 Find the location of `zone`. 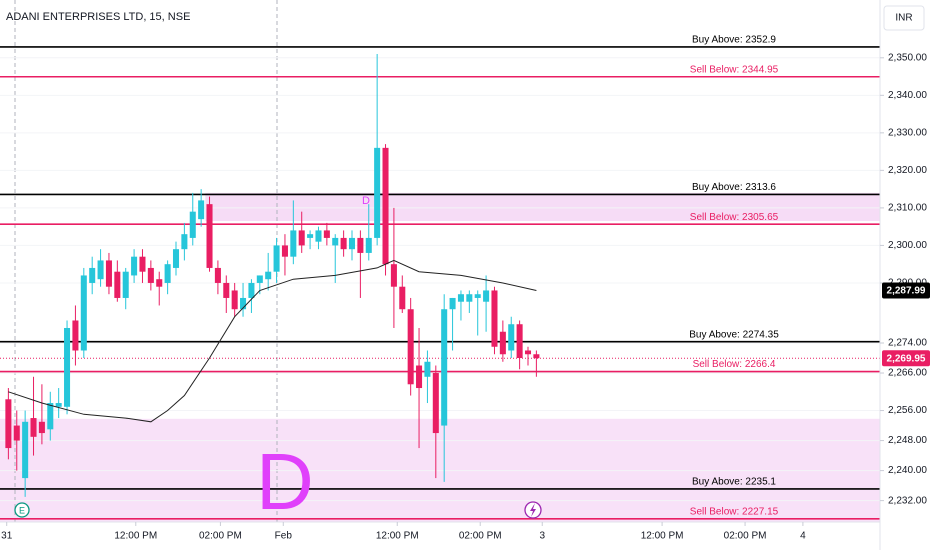

zone is located at coordinates (543, 207).